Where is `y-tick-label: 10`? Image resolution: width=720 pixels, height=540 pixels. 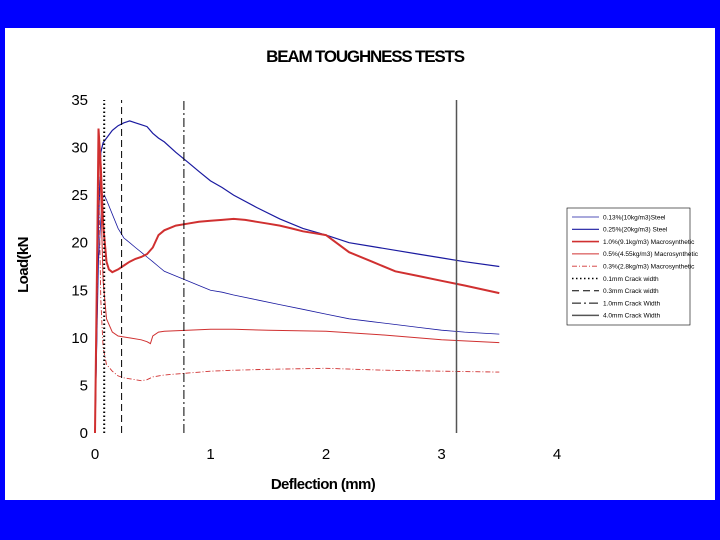 y-tick-label: 10 is located at coordinates (79, 338).